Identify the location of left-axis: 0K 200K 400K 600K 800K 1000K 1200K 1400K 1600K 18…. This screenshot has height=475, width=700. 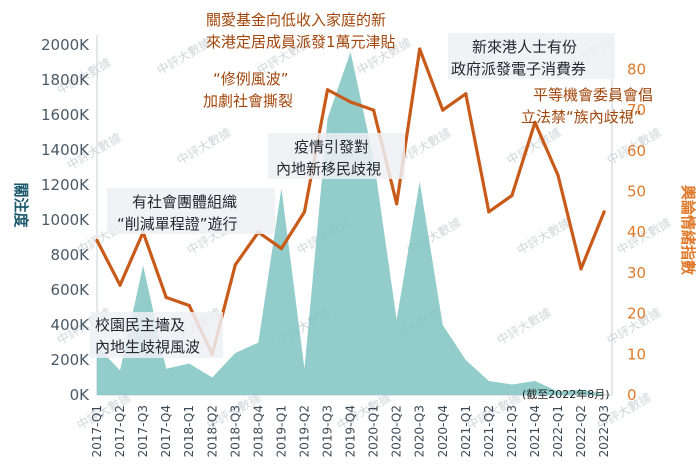
(65, 220).